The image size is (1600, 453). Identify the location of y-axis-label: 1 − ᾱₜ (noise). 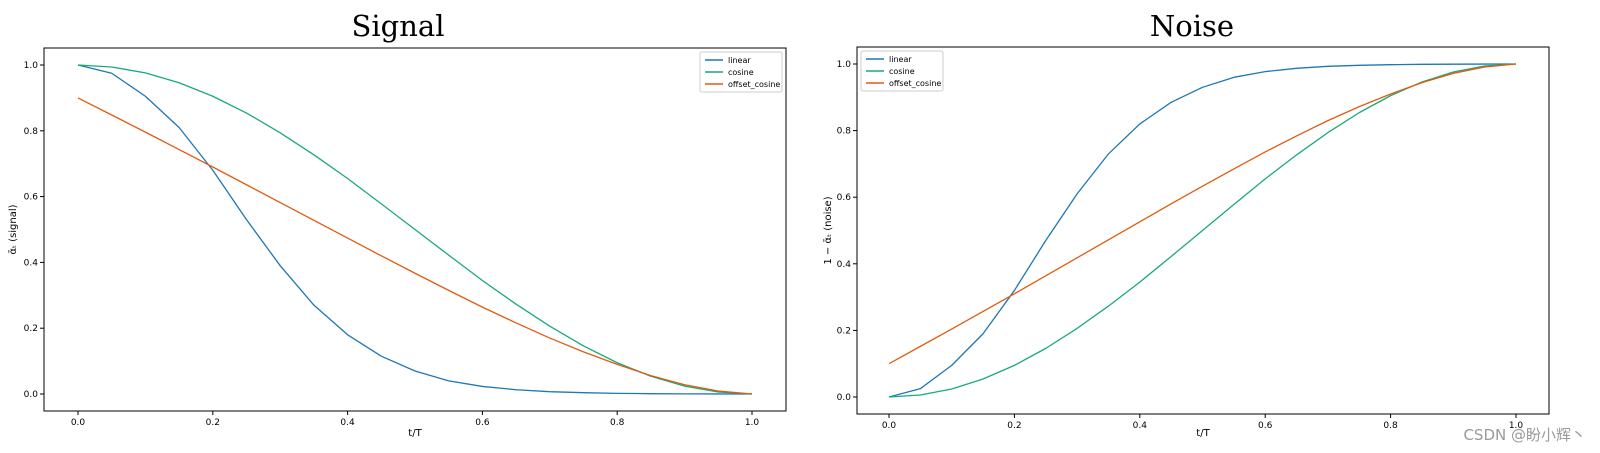
(828, 230).